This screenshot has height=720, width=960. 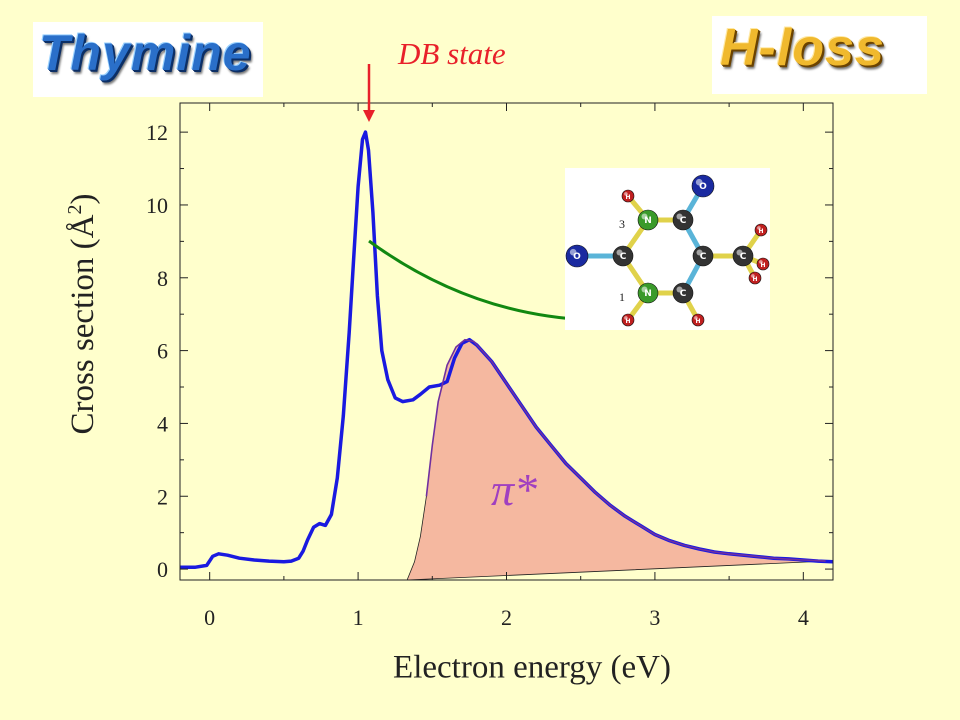 I want to click on x-tick-label: 4, so click(x=803, y=617).